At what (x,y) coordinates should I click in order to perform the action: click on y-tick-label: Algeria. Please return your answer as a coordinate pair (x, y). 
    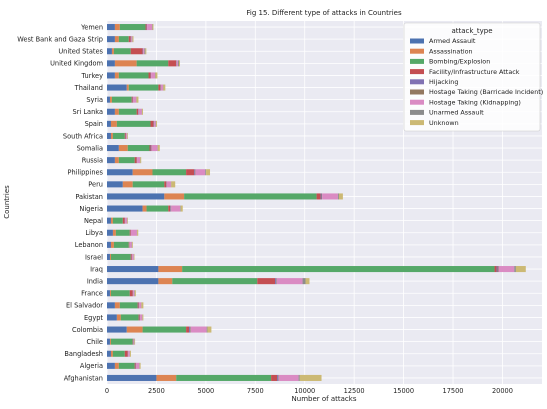
    Looking at the image, I should click on (91, 366).